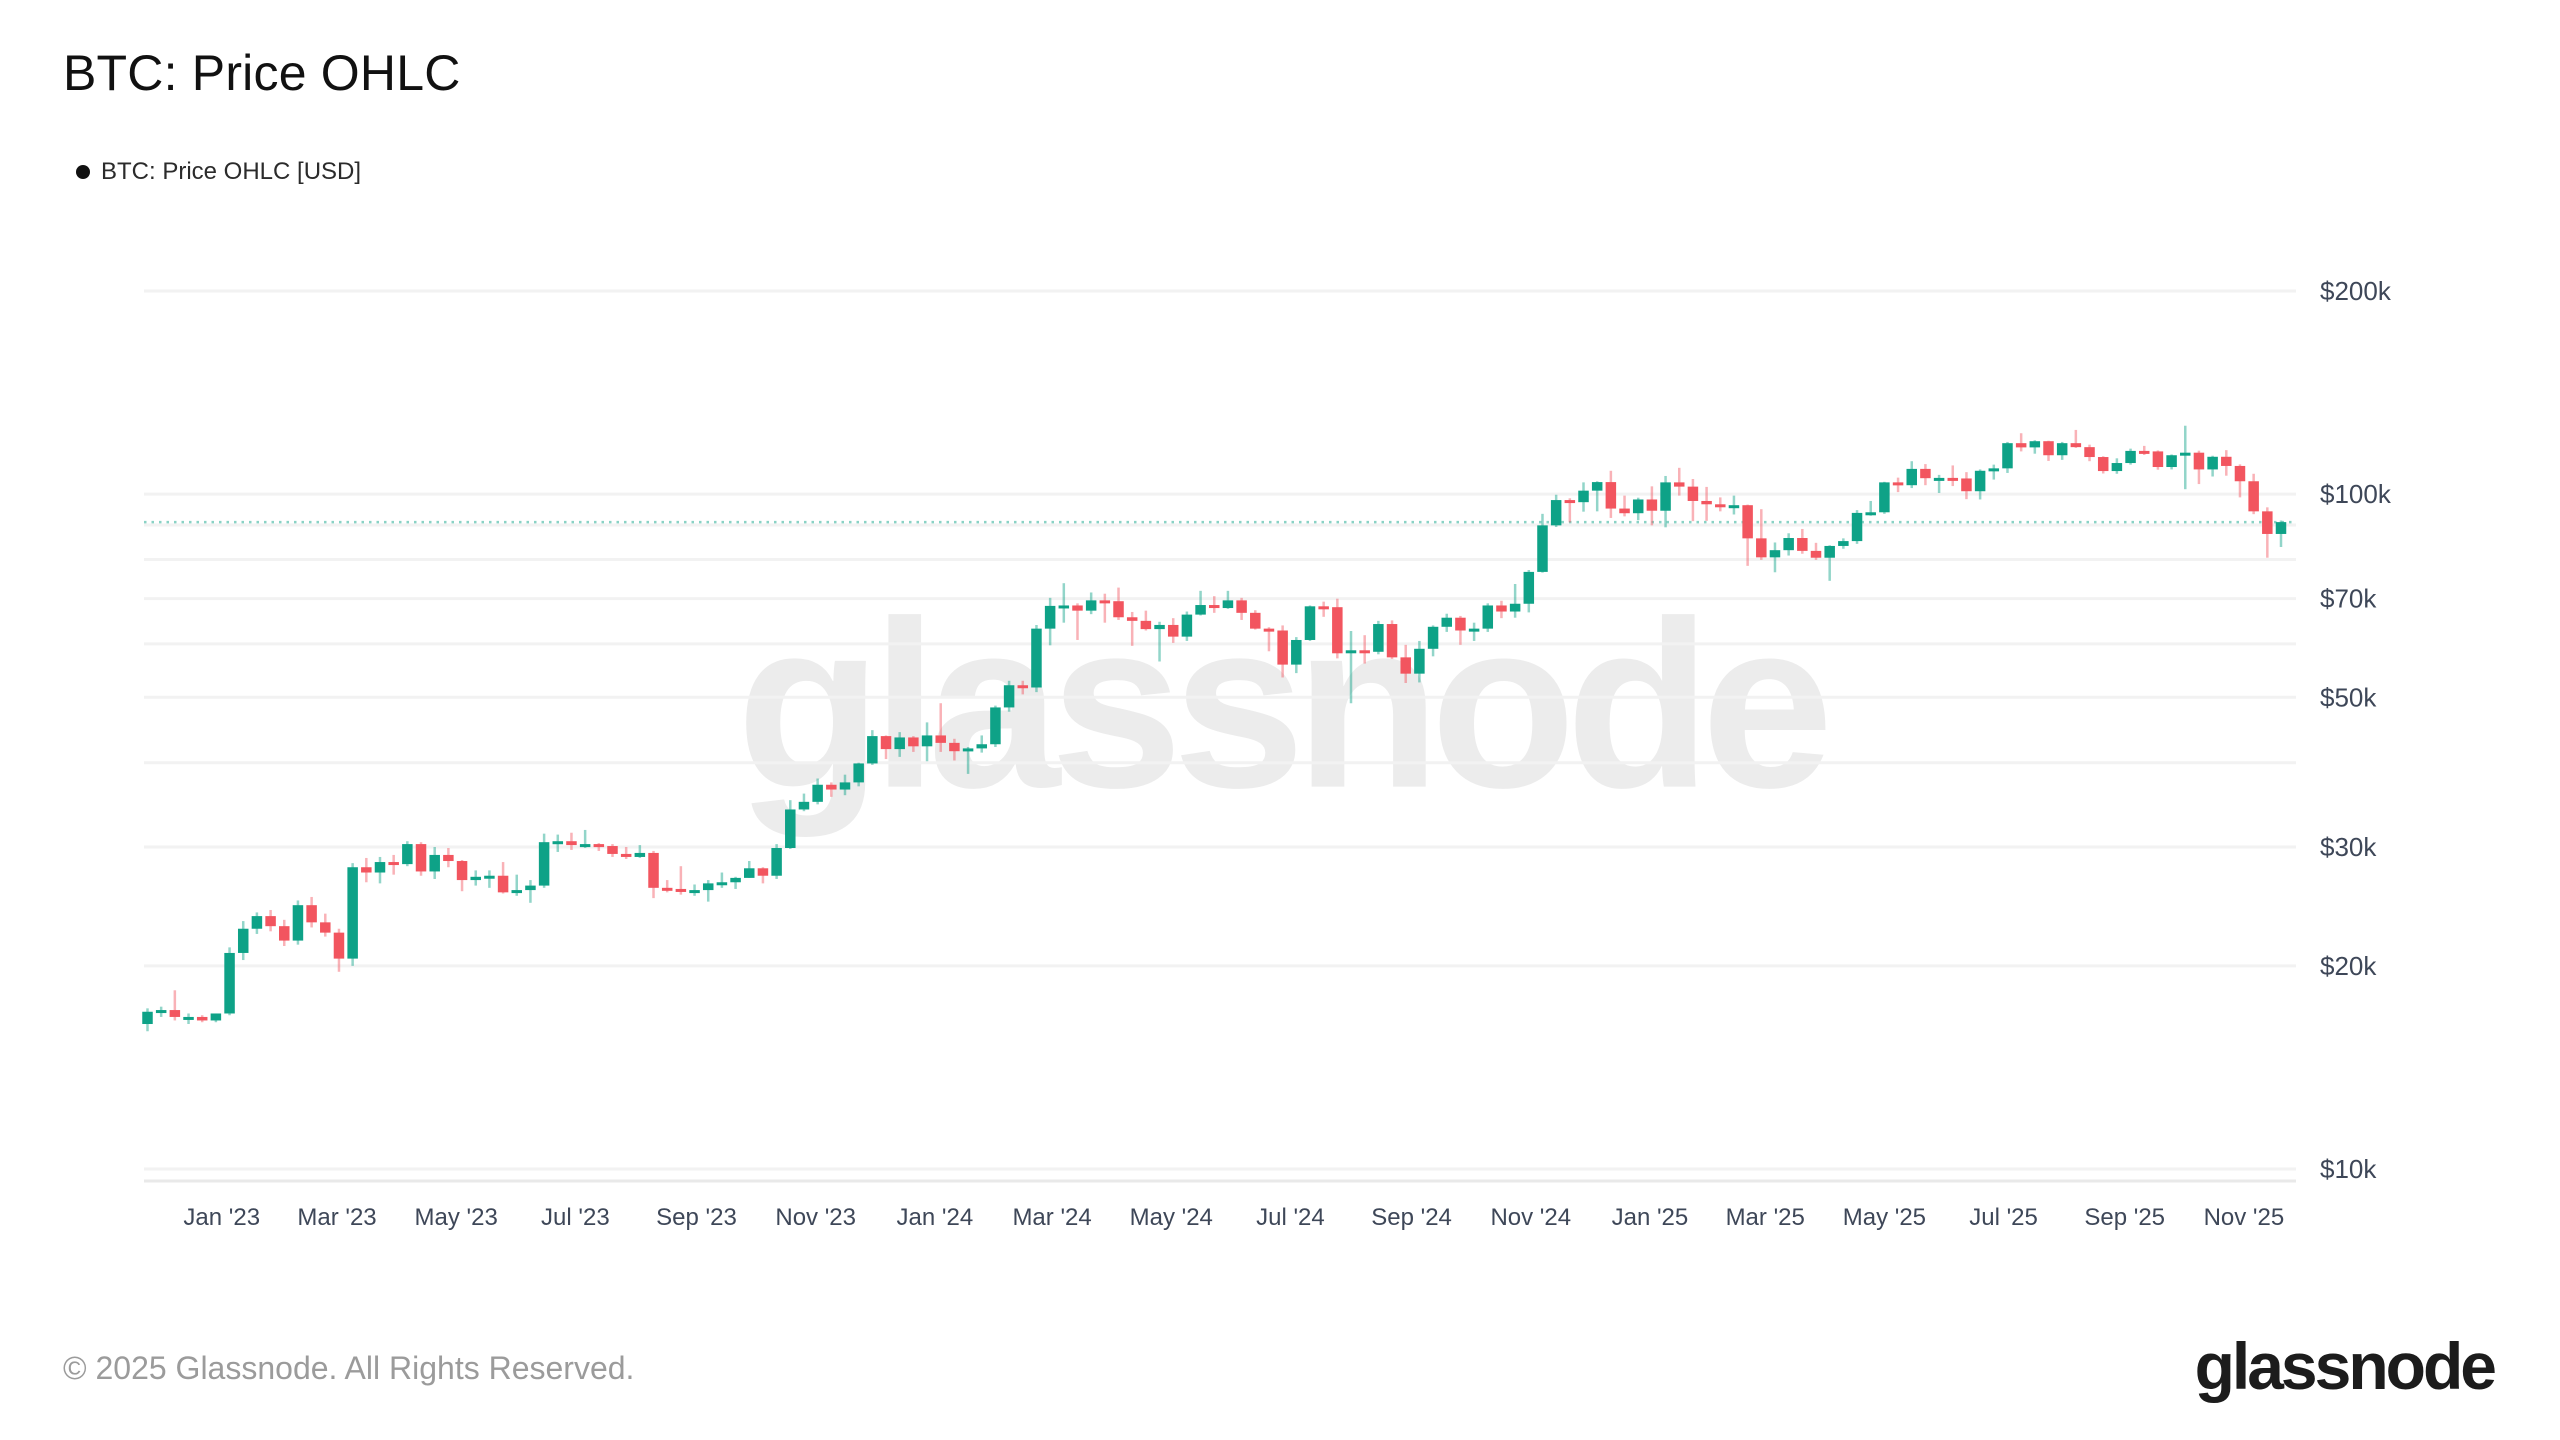 Image resolution: width=2560 pixels, height=1440 pixels. What do you see at coordinates (2244, 1217) in the screenshot?
I see `svg-text: Nov '25` at bounding box center [2244, 1217].